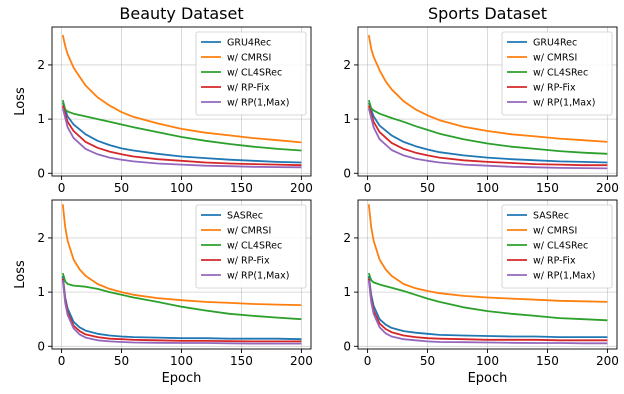 The width and height of the screenshot is (624, 394). Describe the element at coordinates (487, 13) in the screenshot. I see `chart-title: Sports Dataset` at that location.